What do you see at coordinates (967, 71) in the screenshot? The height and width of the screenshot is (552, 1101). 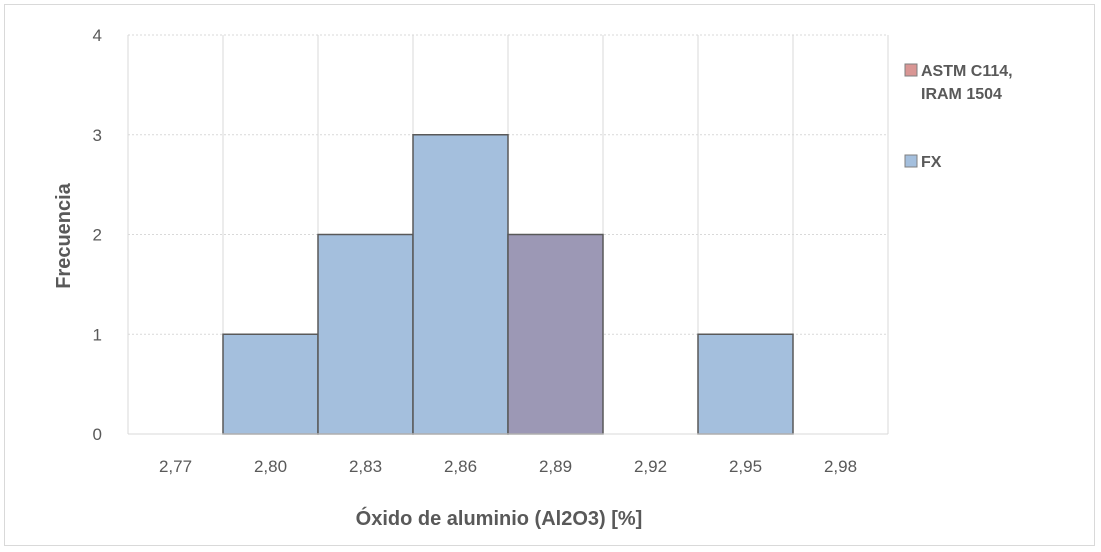 I see `legend-label: ASTM C114,` at bounding box center [967, 71].